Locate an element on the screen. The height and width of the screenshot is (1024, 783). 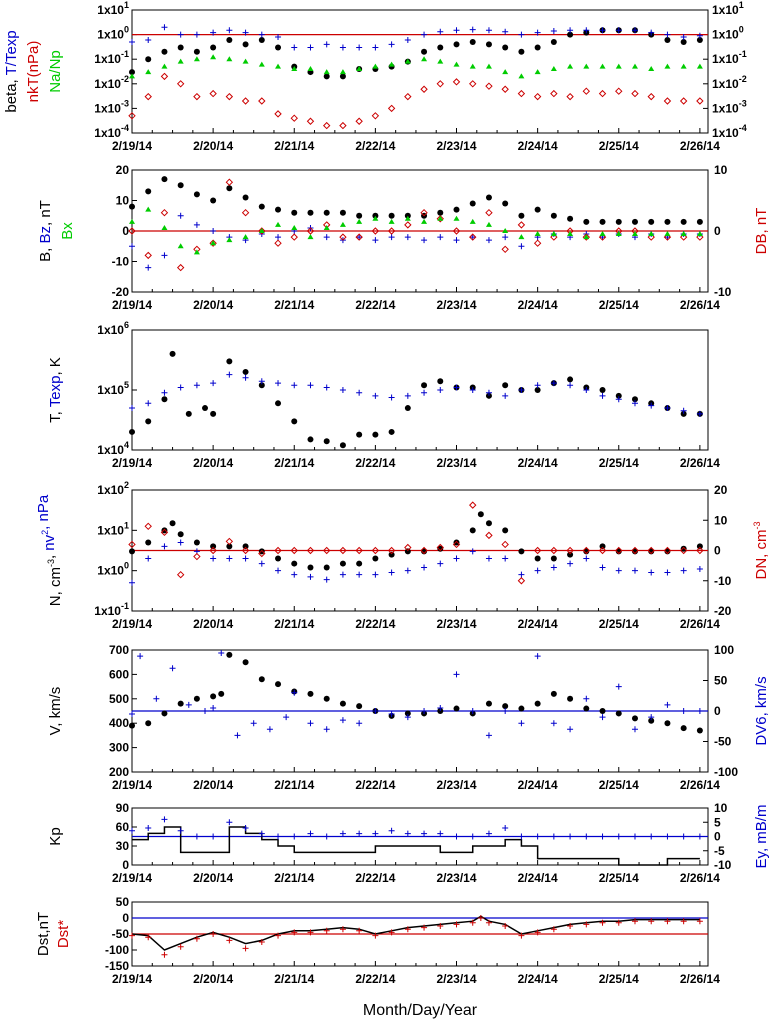
series-nv2 is located at coordinates (416, 562).